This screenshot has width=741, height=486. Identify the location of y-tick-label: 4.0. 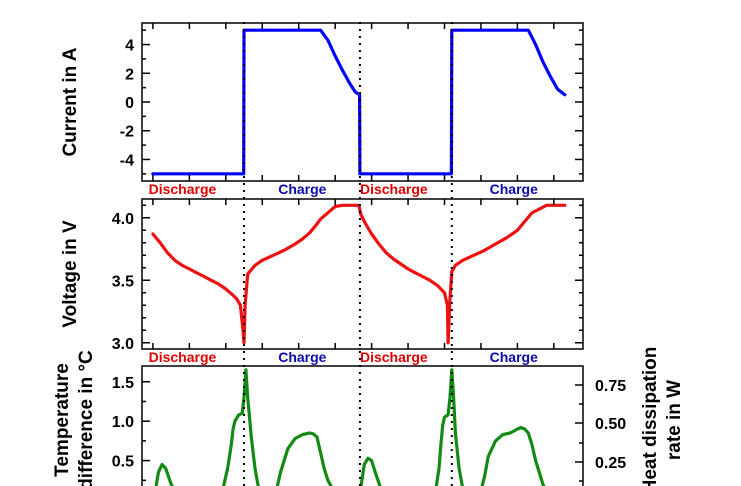
(123, 219).